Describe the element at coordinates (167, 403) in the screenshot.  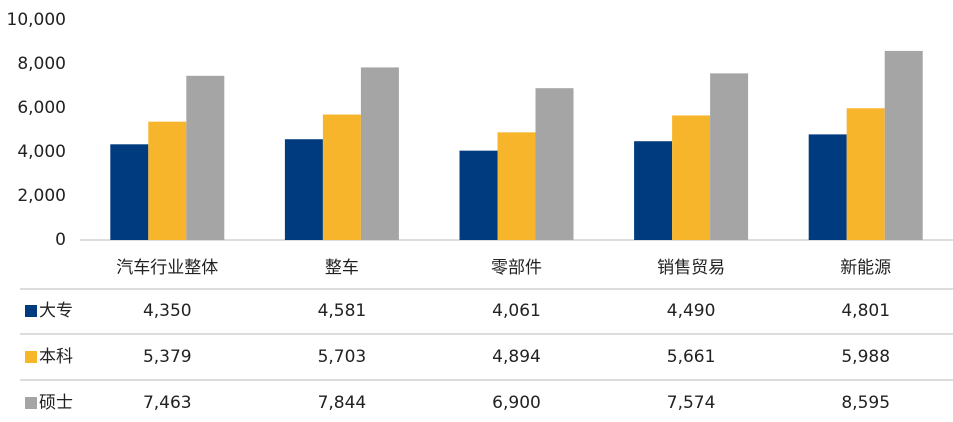
I see `table-cell: 7,463` at that location.